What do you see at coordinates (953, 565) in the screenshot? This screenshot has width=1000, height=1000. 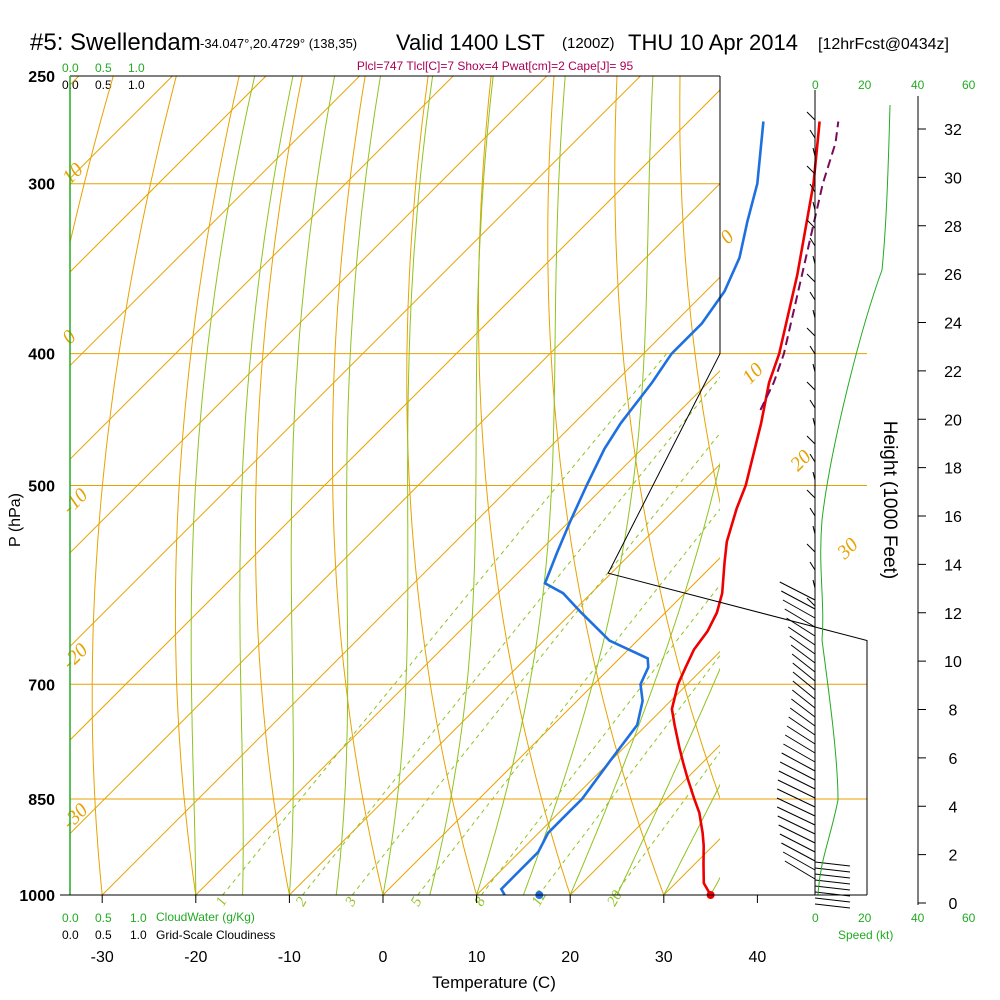 I see `y2-tick-label: 14` at bounding box center [953, 565].